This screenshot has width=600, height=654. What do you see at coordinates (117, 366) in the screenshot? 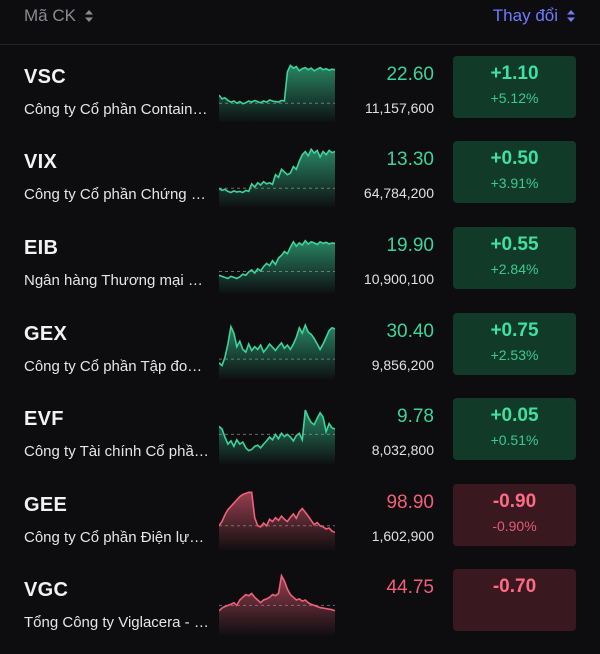
I see `company-name: Công ty Cổ phần Tập đoàn GELEX` at bounding box center [117, 366].